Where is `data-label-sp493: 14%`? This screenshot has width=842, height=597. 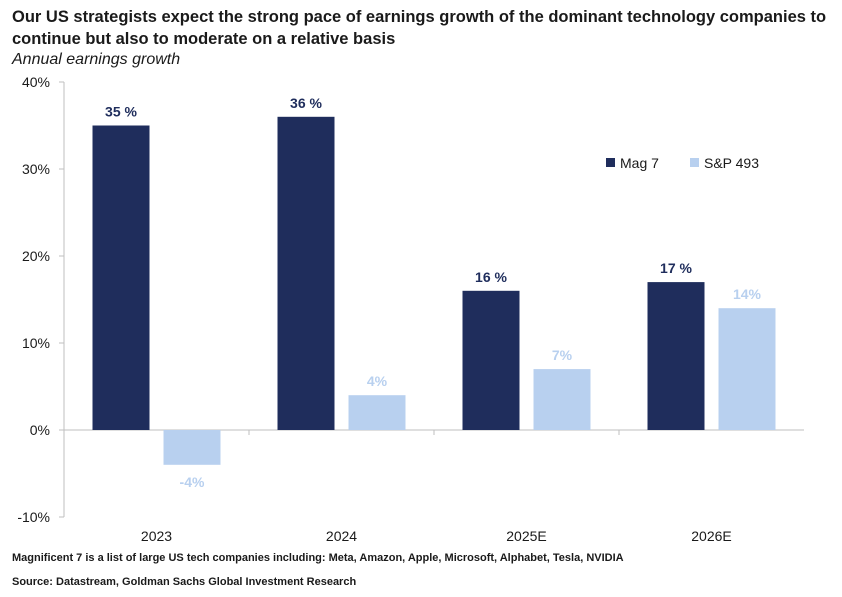
data-label-sp493: 14% is located at coordinates (747, 294).